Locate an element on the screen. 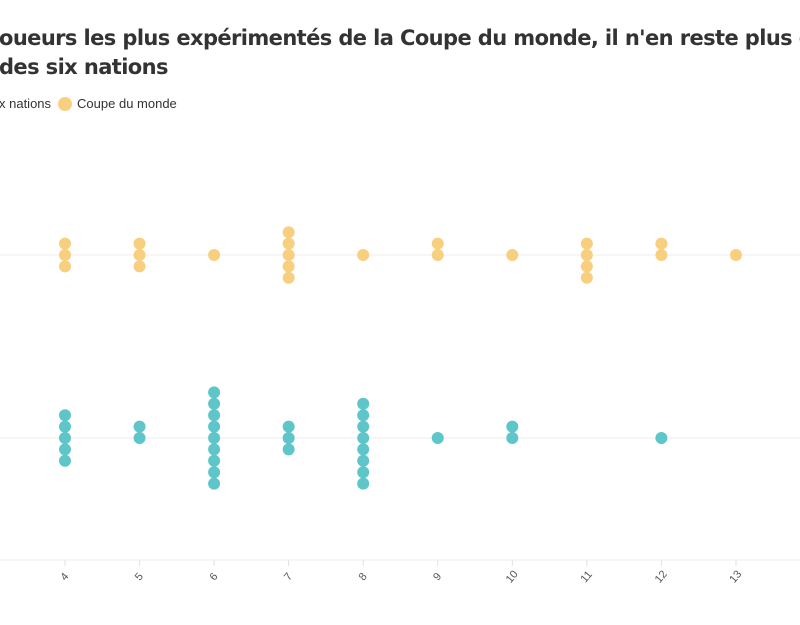  x-tick-label-5: 5 is located at coordinates (139, 577).